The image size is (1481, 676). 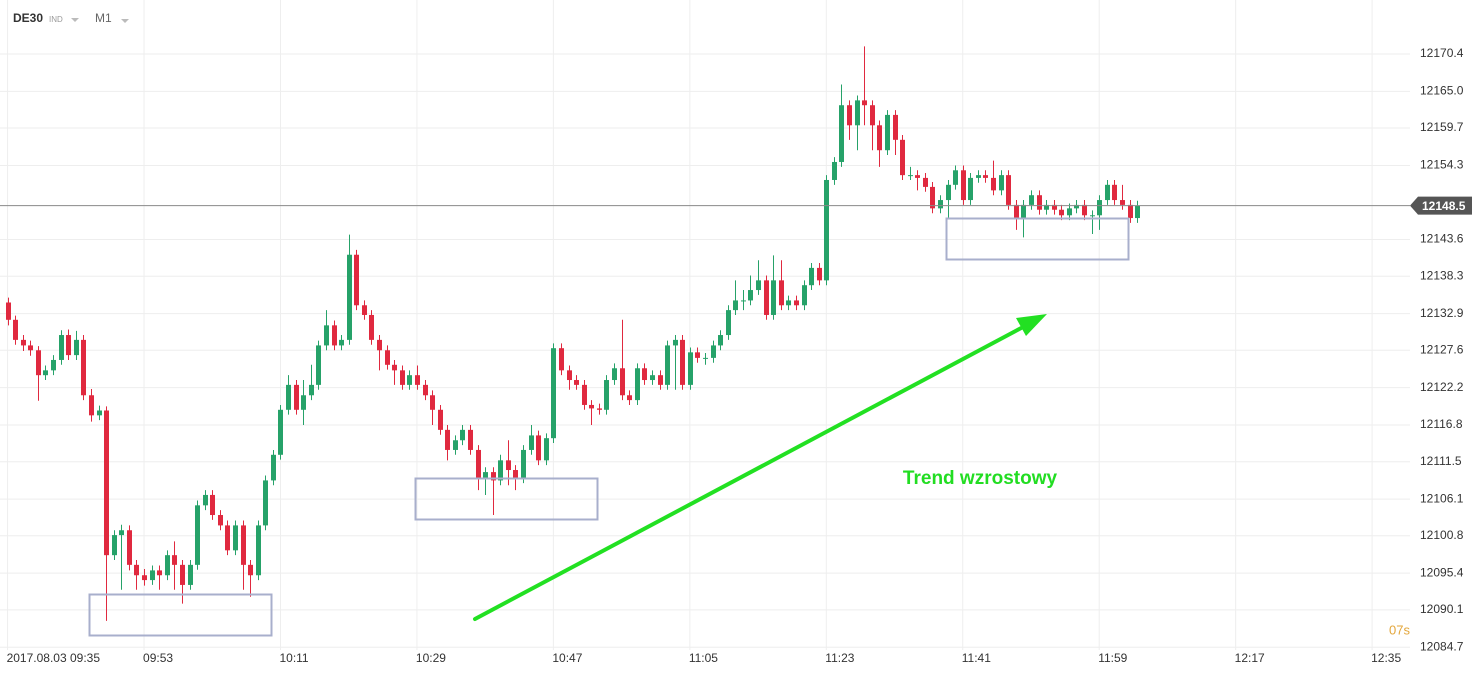 What do you see at coordinates (1442, 165) in the screenshot?
I see `y-tick-label: 12154.3` at bounding box center [1442, 165].